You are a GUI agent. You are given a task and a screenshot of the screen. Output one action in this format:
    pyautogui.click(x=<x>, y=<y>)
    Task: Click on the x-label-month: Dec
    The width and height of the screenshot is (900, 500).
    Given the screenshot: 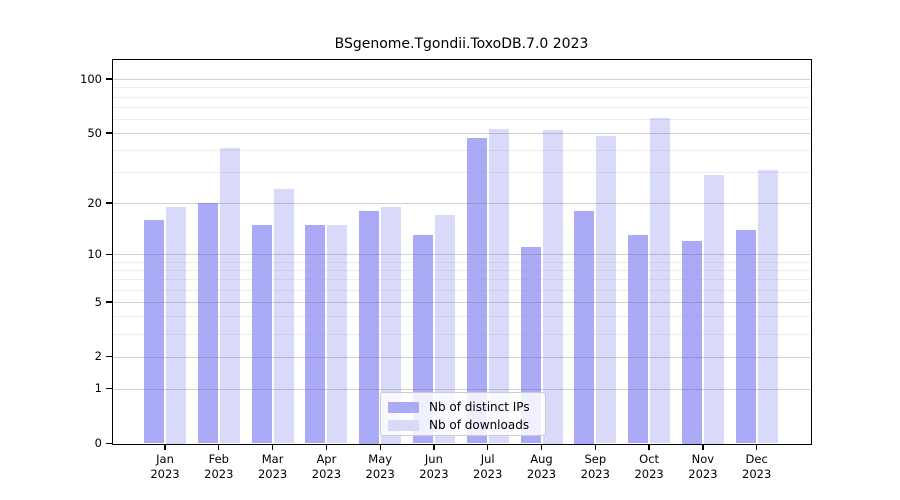 What is the action you would take?
    pyautogui.click(x=756, y=459)
    